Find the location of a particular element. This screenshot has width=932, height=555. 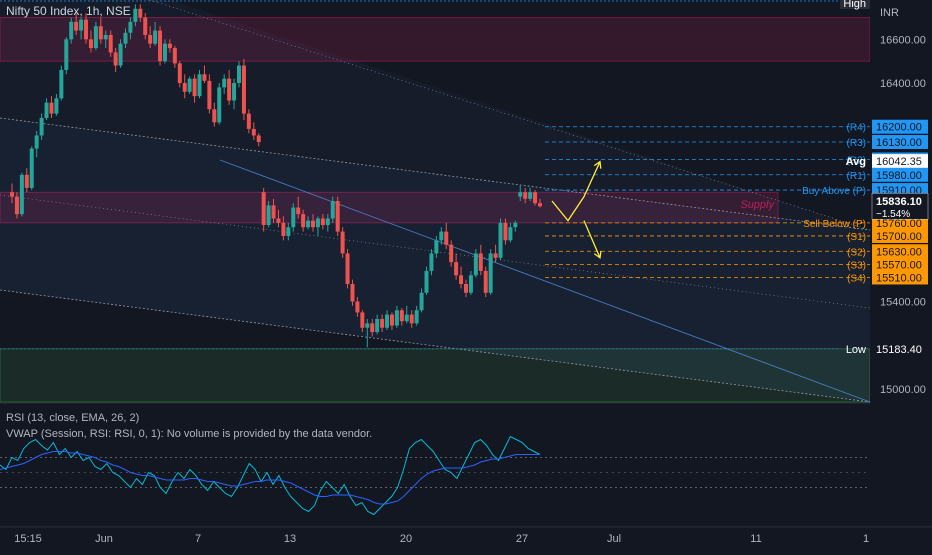

rsi-series-RSI is located at coordinates (270, 475).